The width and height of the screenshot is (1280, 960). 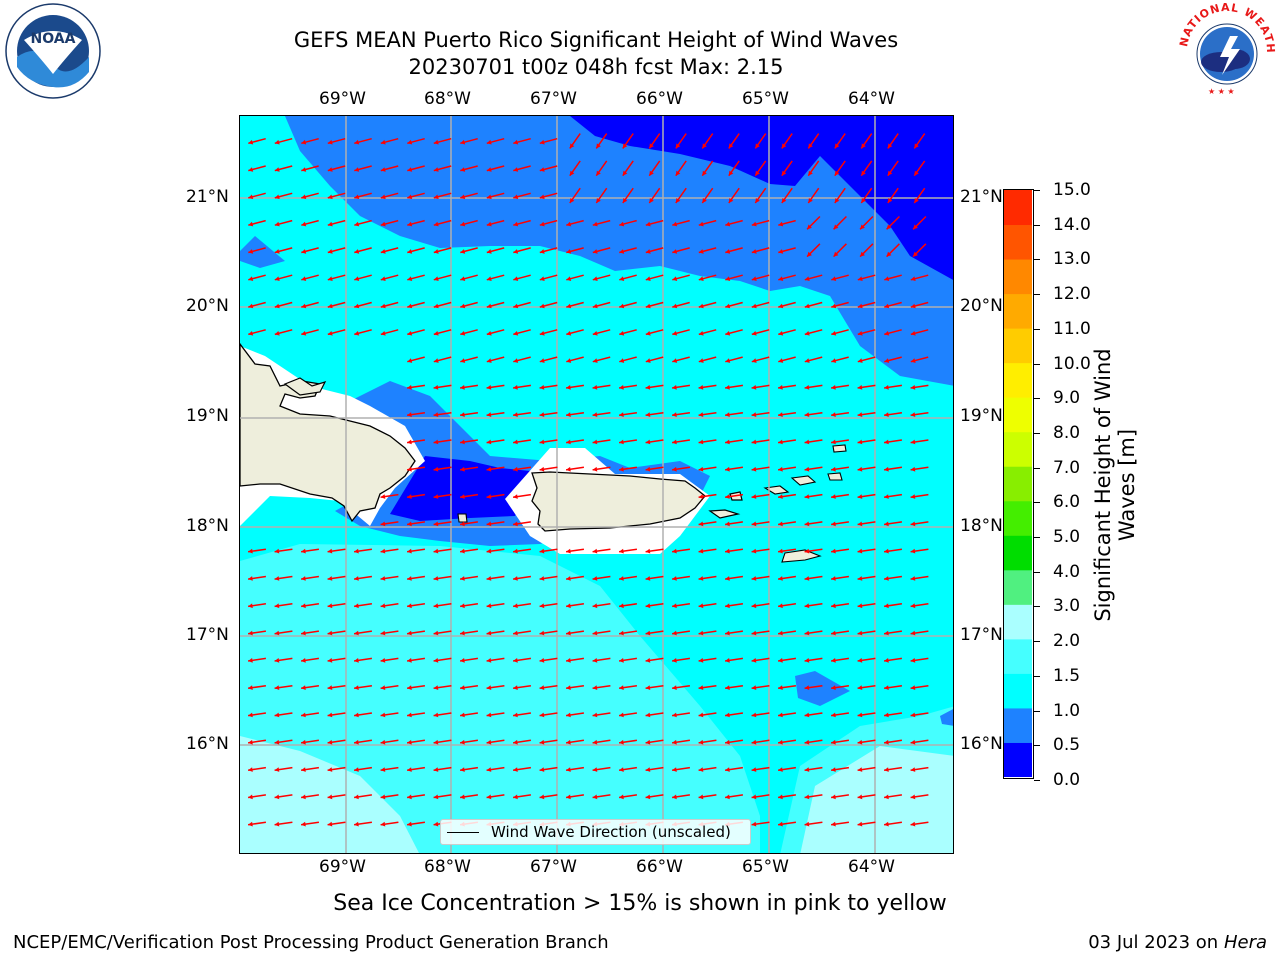 What do you see at coordinates (871, 99) in the screenshot?
I see `lon-label-top: 64°W` at bounding box center [871, 99].